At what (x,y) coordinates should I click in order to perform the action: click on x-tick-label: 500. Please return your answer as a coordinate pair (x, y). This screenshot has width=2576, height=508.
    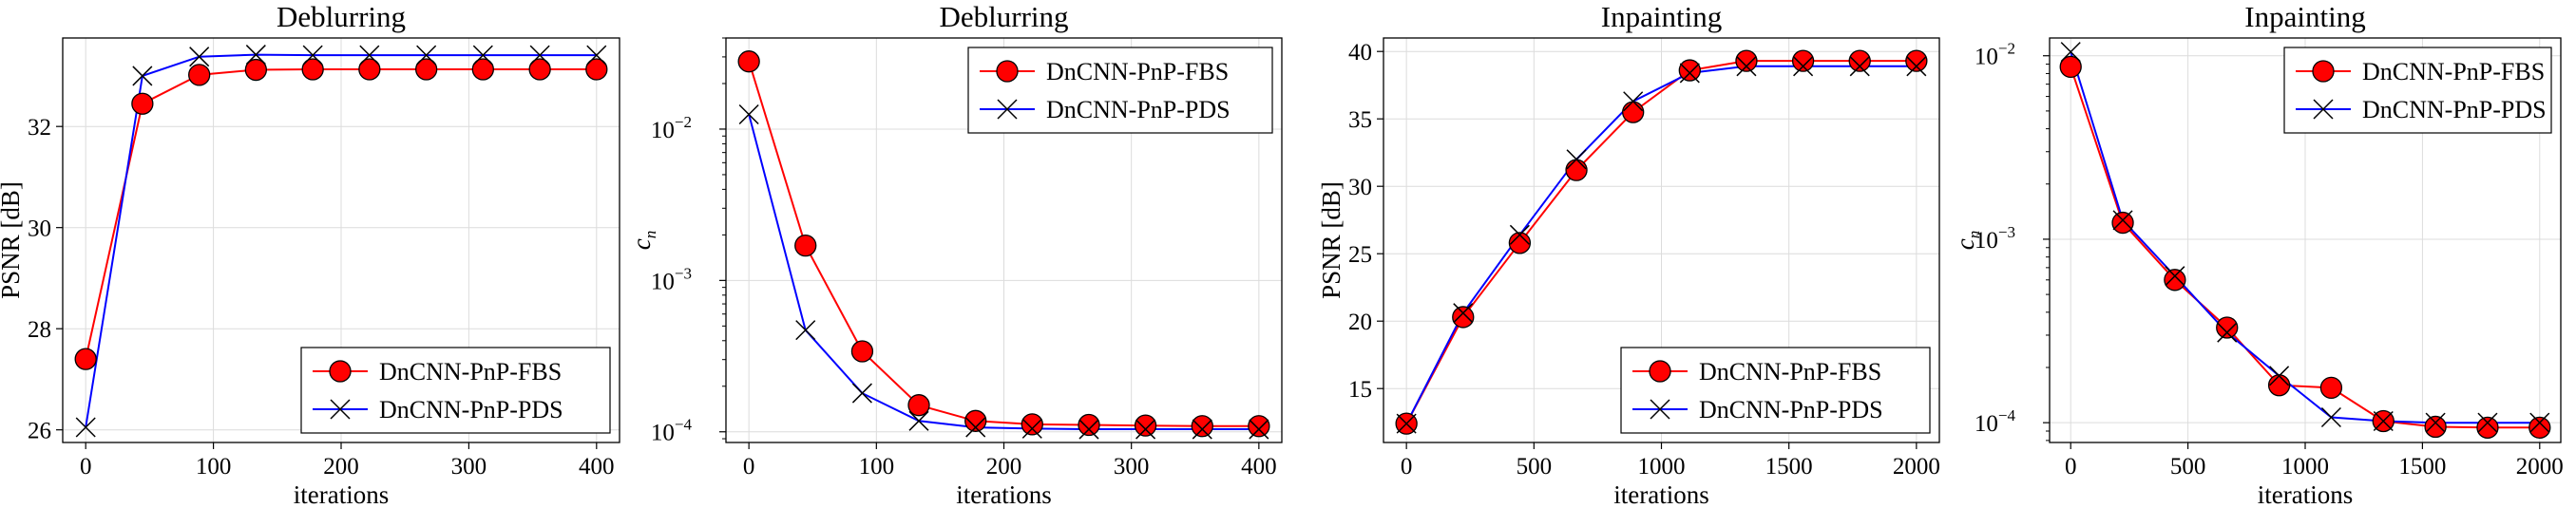
    Looking at the image, I should click on (1535, 467).